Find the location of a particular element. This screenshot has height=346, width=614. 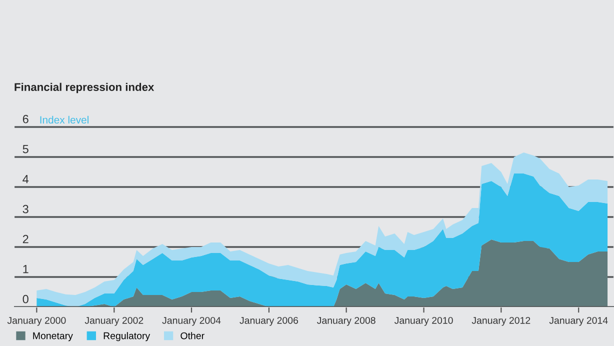

x-tick-label: January 2002 is located at coordinates (114, 321).